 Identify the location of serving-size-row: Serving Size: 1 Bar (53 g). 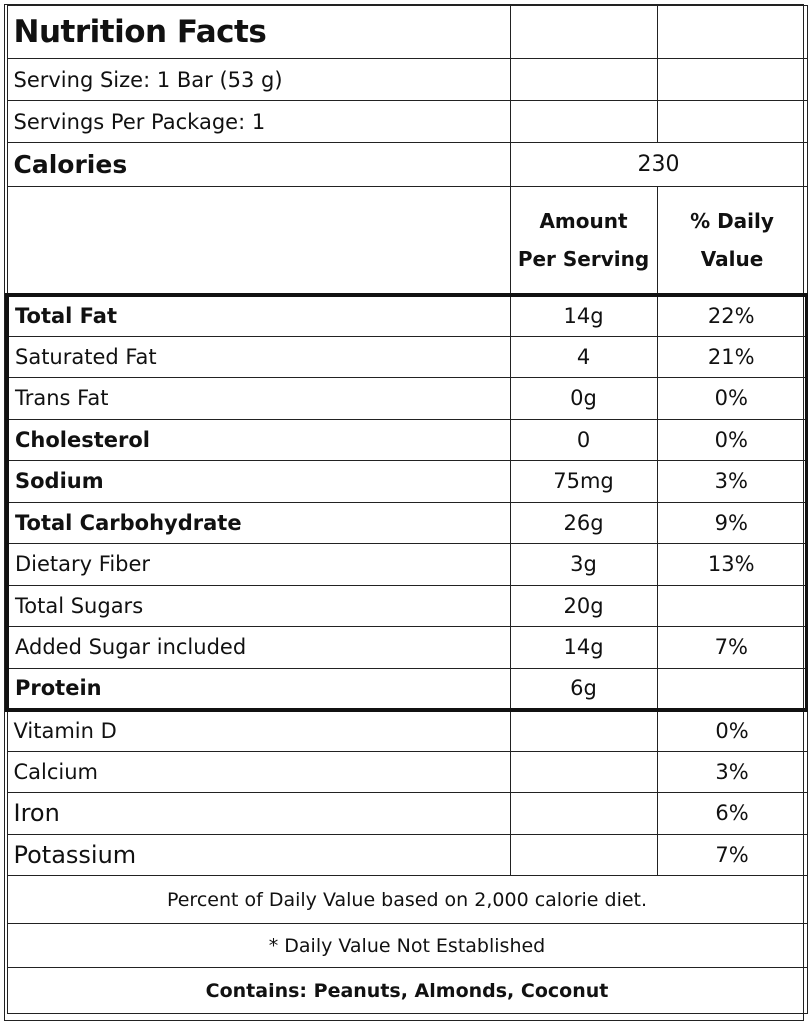
(407, 79).